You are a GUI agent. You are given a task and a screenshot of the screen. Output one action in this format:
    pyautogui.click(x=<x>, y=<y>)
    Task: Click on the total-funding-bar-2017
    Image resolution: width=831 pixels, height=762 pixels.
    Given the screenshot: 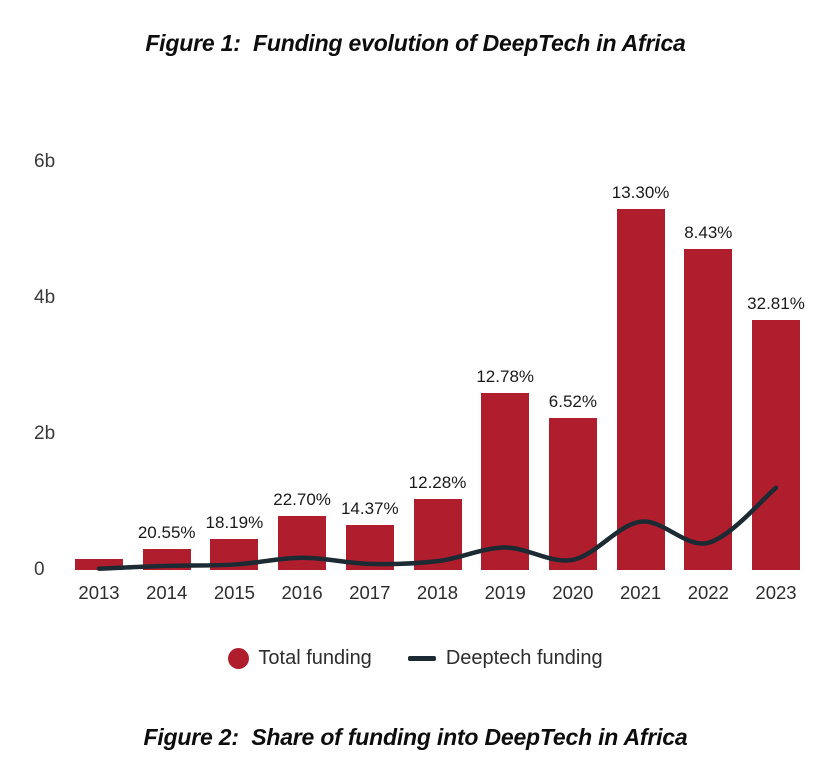 What is the action you would take?
    pyautogui.click(x=369, y=547)
    